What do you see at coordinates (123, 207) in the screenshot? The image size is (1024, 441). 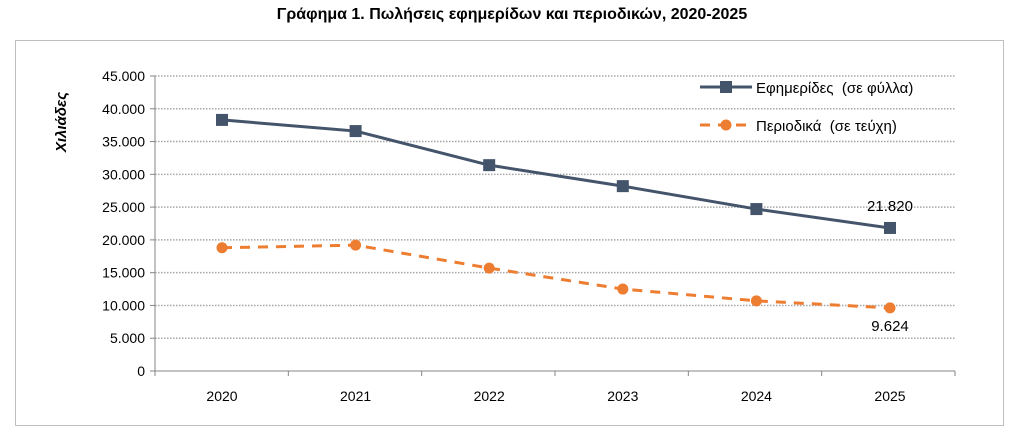 I see `y-tick-label: 25.000` at bounding box center [123, 207].